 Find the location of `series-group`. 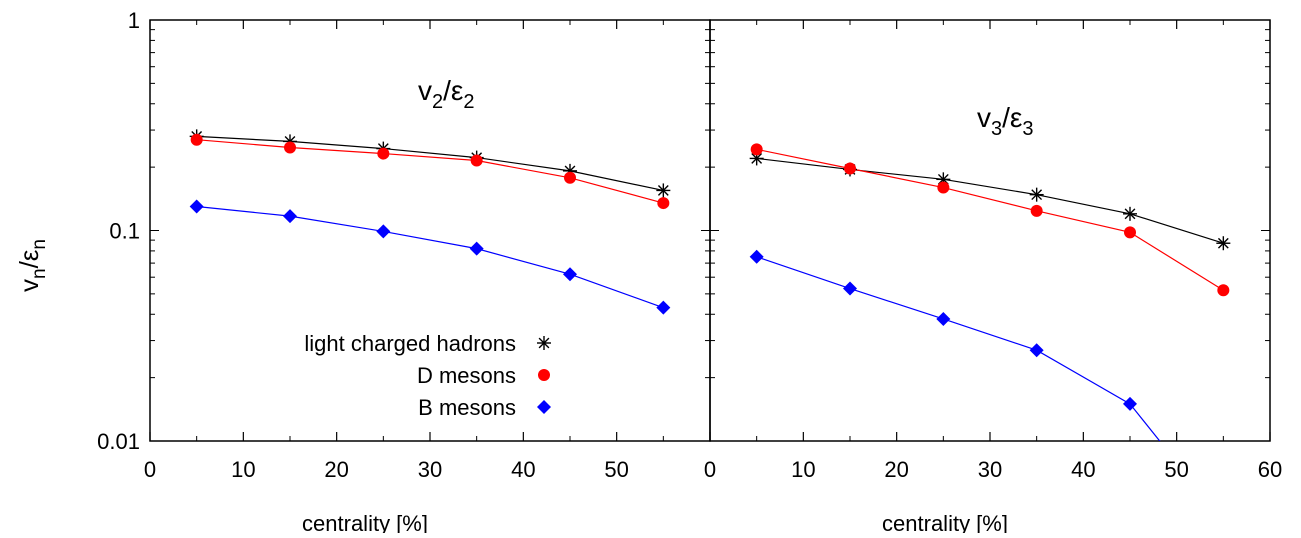

series-group is located at coordinates (430, 222).